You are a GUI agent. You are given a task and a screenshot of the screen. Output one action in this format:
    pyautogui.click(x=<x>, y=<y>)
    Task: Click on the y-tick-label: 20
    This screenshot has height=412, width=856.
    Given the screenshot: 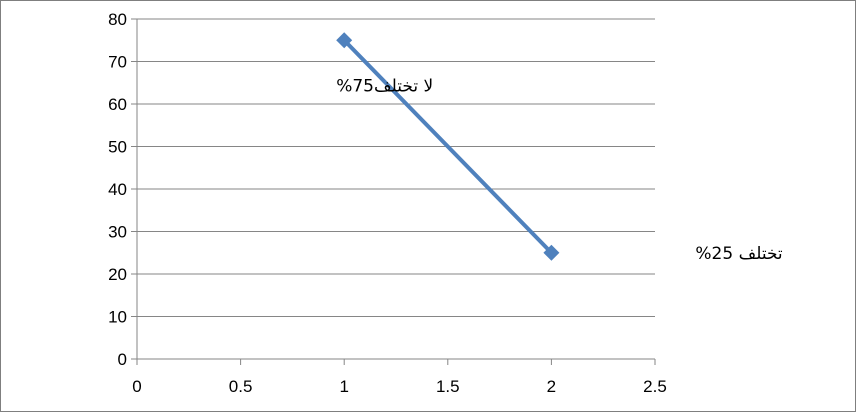 What is the action you would take?
    pyautogui.click(x=117, y=274)
    